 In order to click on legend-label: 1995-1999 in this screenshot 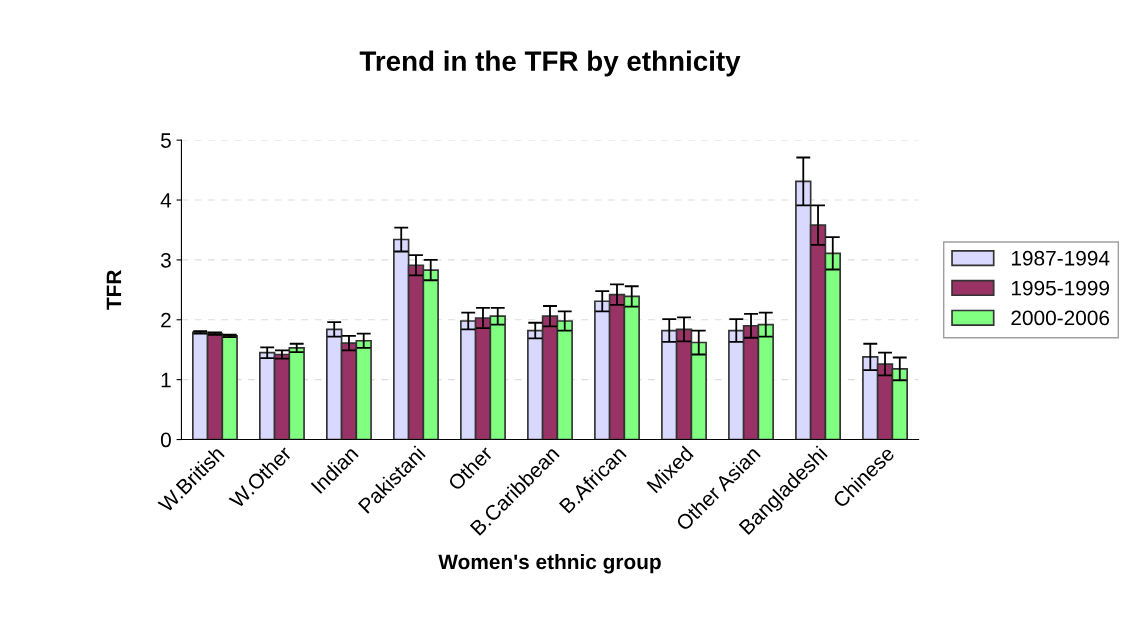, I will do `click(1060, 288)`.